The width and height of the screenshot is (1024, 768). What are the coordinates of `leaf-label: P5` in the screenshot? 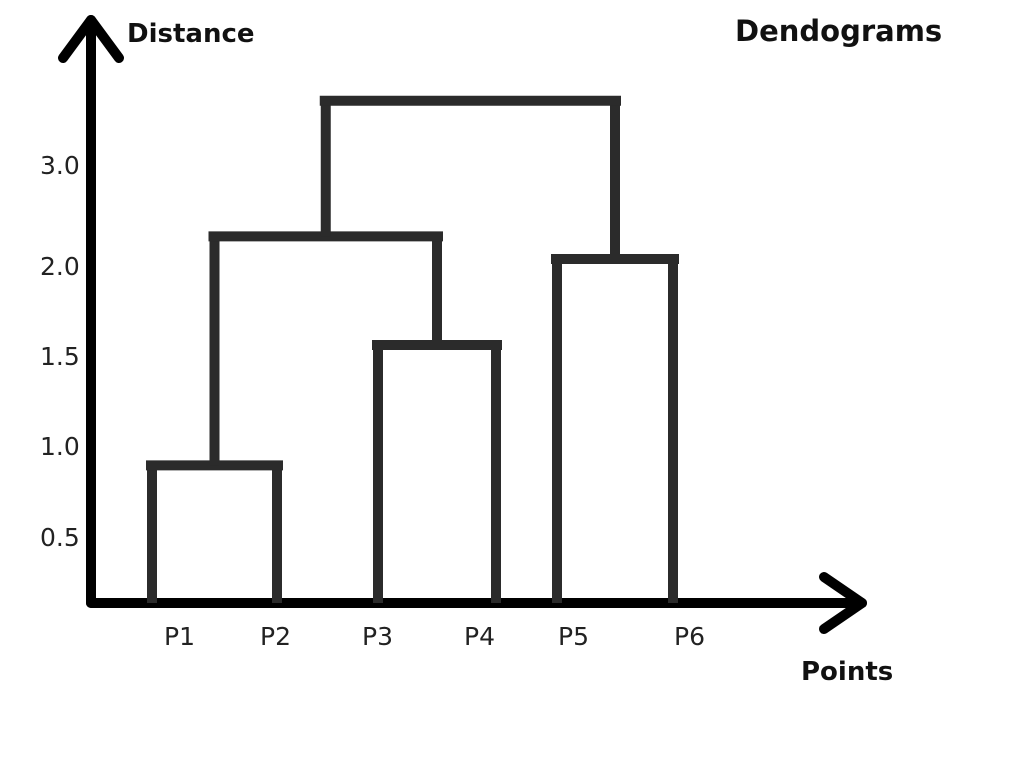 It's located at (573, 636).